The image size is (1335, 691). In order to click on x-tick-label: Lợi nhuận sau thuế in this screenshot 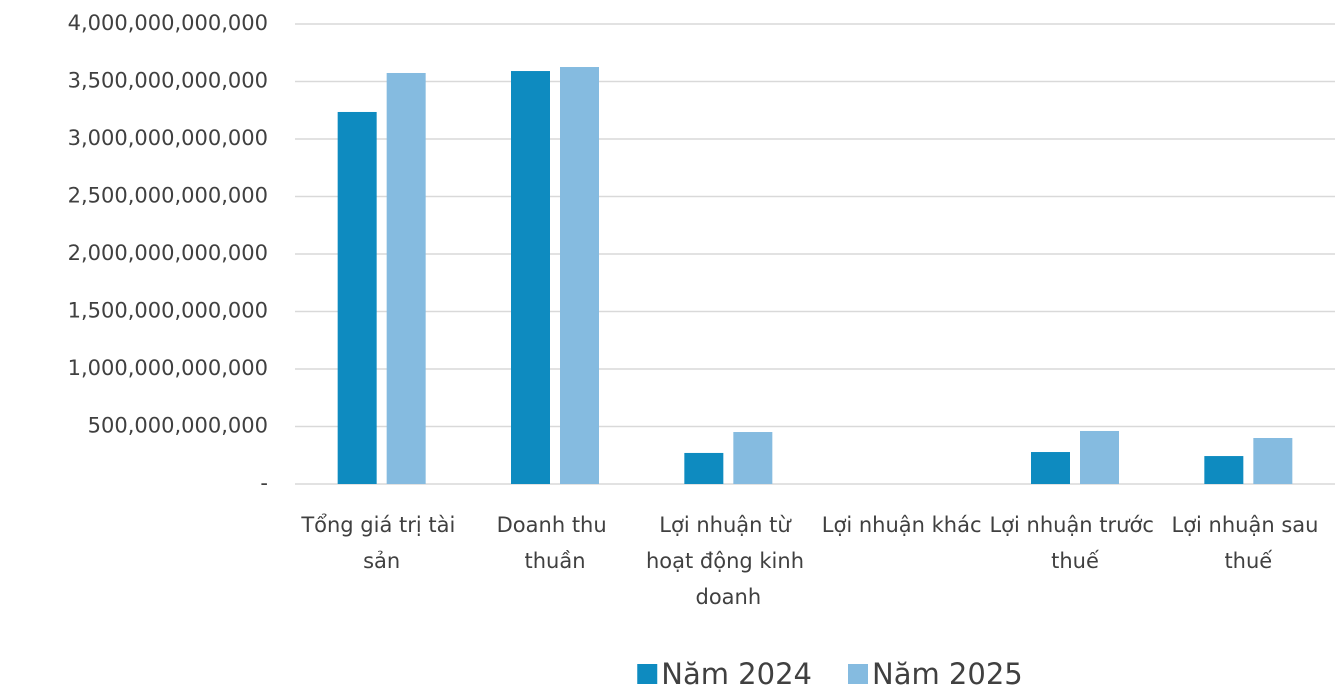, I will do `click(1249, 543)`.